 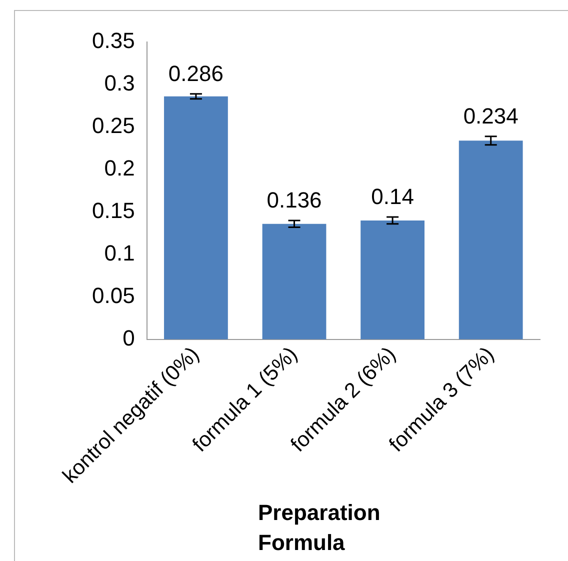 I want to click on data-label: 0.234, so click(x=490, y=115).